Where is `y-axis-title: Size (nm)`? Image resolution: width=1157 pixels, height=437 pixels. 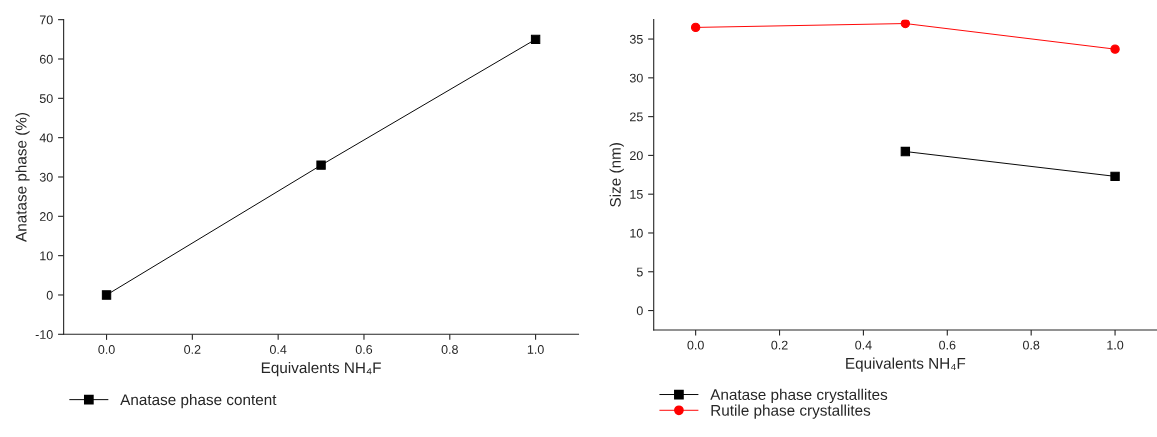
y-axis-title: Size (nm) is located at coordinates (616, 175).